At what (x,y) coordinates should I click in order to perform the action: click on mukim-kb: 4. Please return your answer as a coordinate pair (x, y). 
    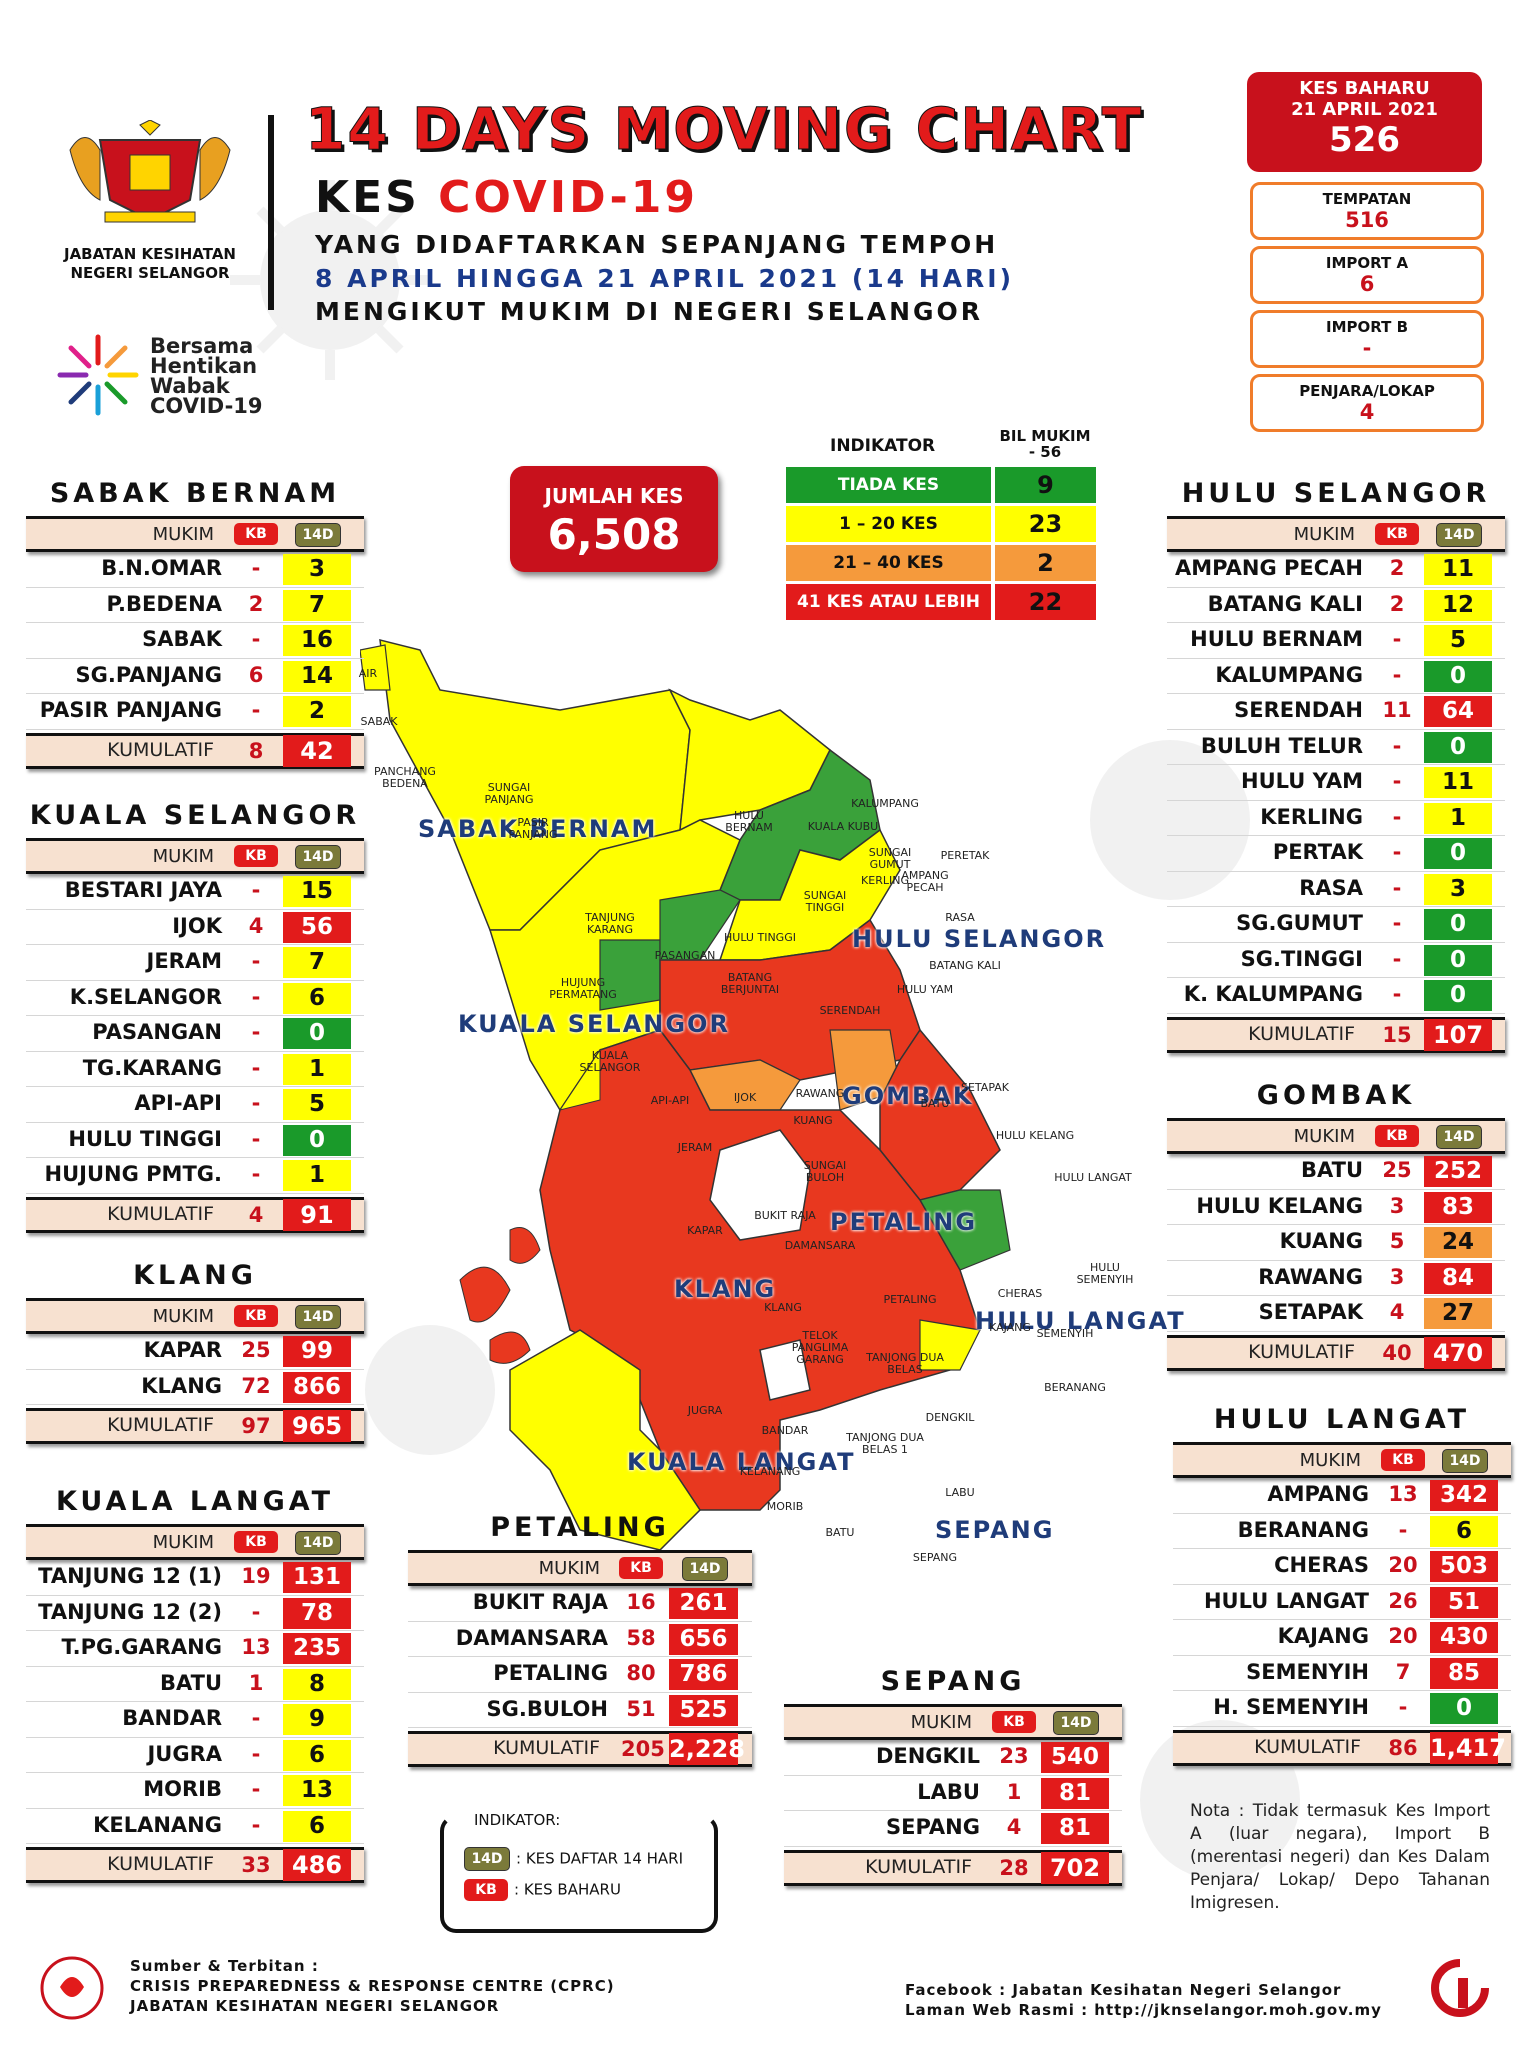
    Looking at the image, I should click on (1397, 1312).